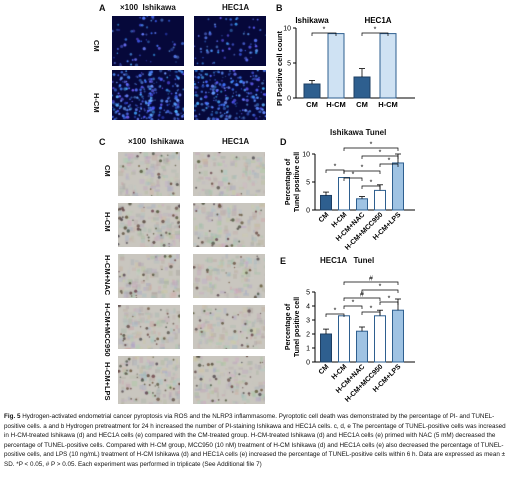 The height and width of the screenshot is (504, 512). Describe the element at coordinates (308, 307) in the screenshot. I see `y-tick-label: 4` at that location.